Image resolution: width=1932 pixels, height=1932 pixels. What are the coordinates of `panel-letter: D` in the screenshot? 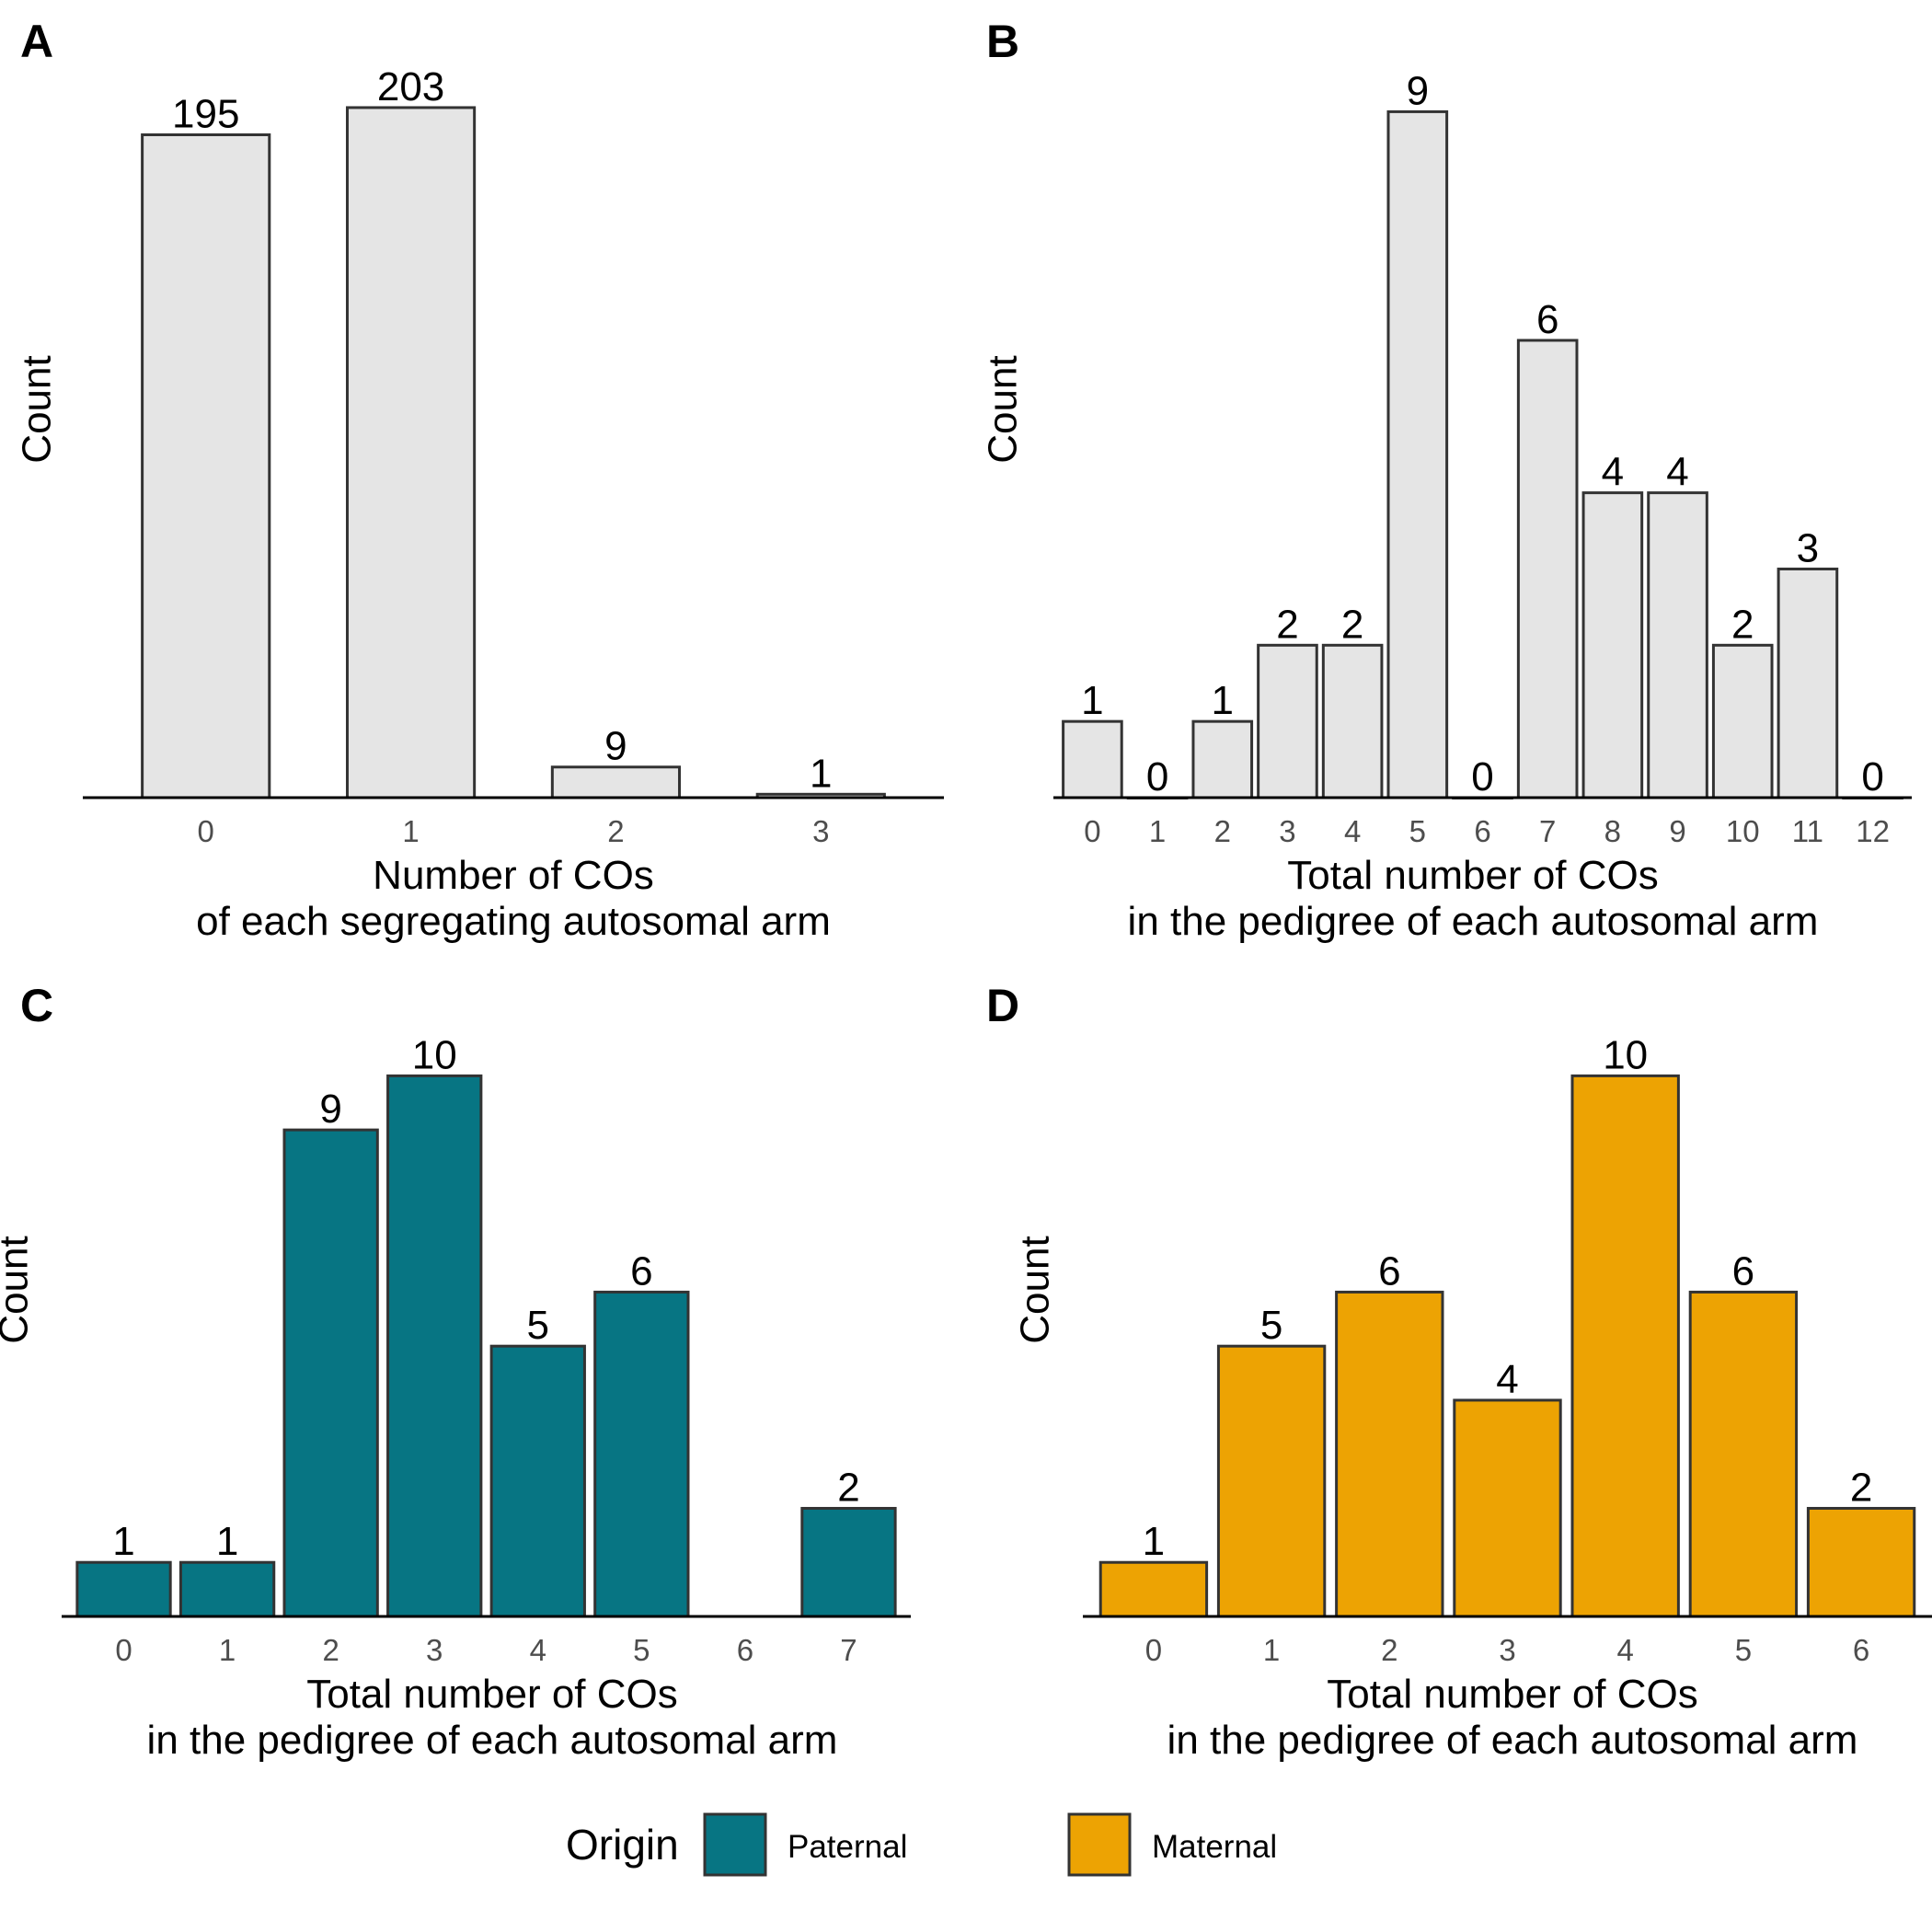 It's located at (1002, 1005).